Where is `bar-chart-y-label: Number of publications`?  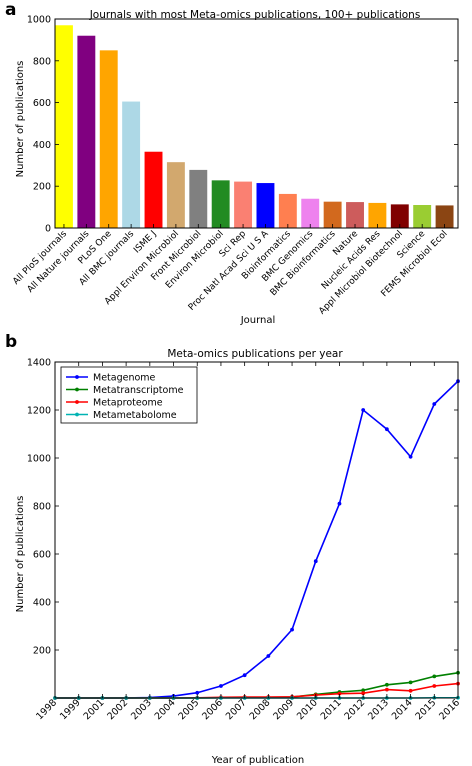 bar-chart-y-label: Number of publications is located at coordinates (20, 119).